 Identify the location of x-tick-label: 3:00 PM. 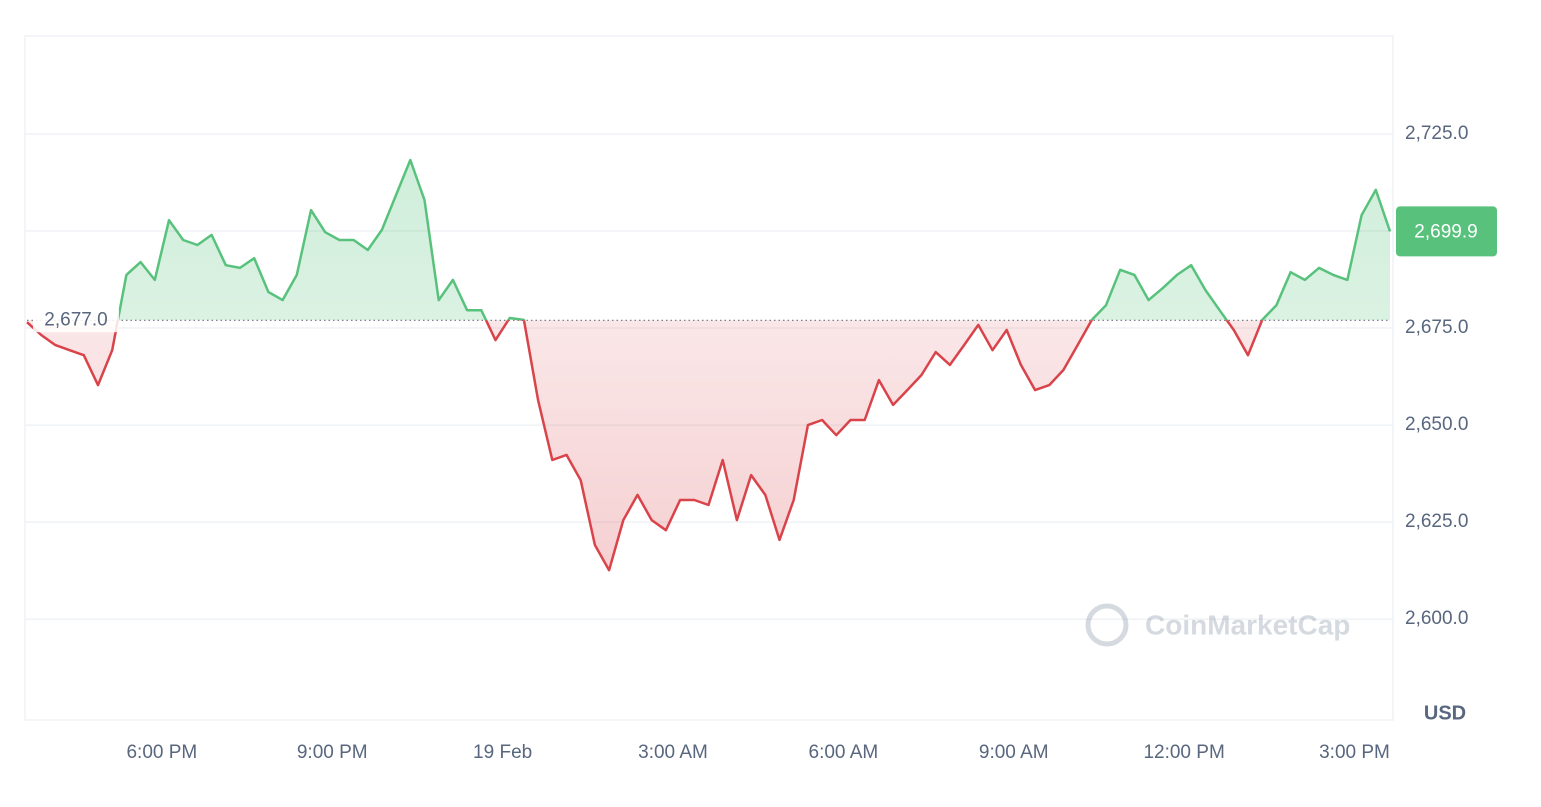
(1354, 752).